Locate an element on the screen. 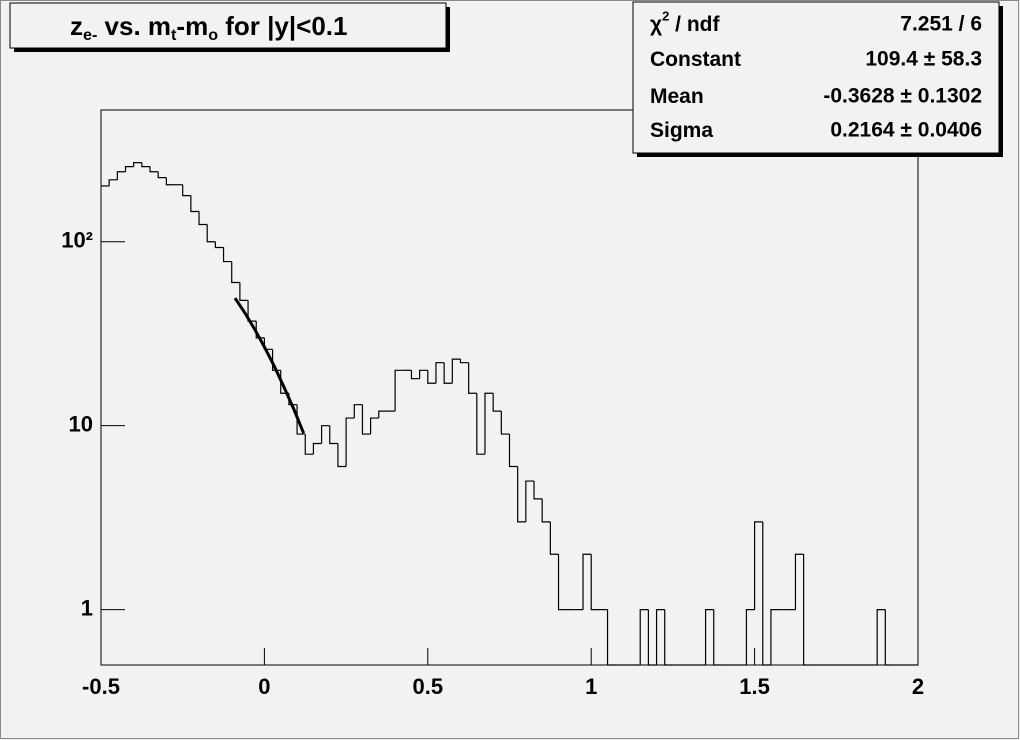  x-tick-label: 2 is located at coordinates (918, 686).